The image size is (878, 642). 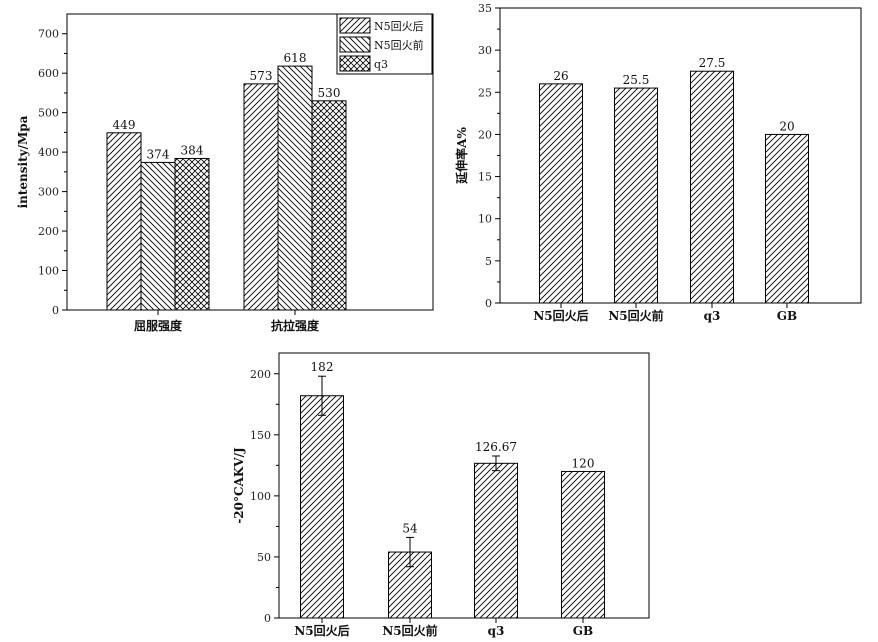 I want to click on data-label: 25.5, so click(x=636, y=80).